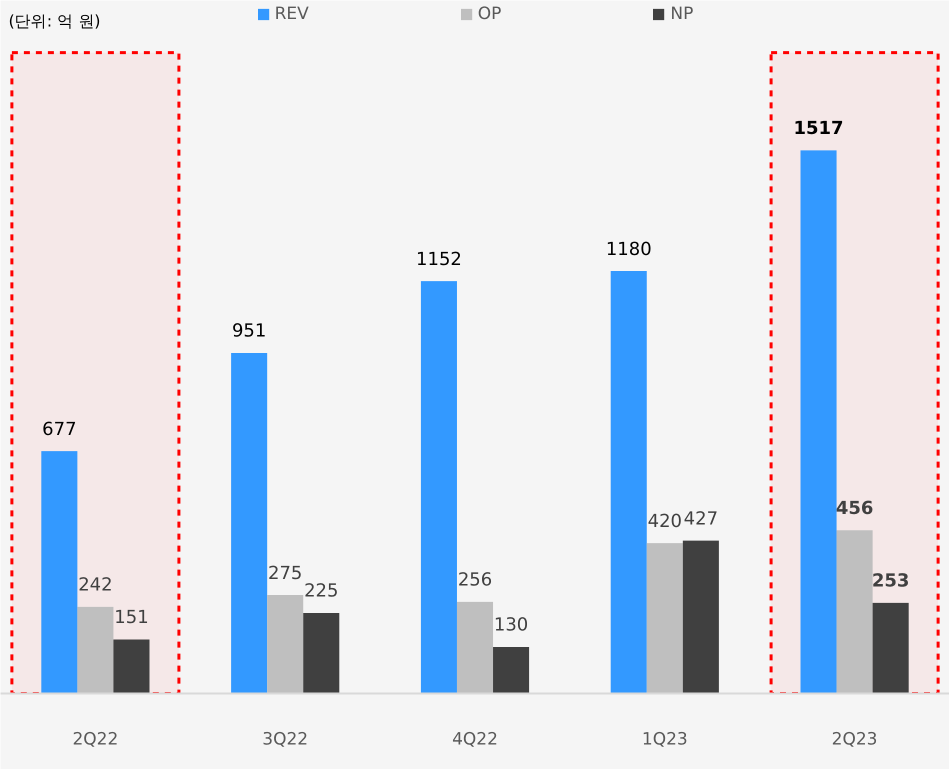 The width and height of the screenshot is (949, 769). I want to click on x-tick-label: 3Q22, so click(285, 740).